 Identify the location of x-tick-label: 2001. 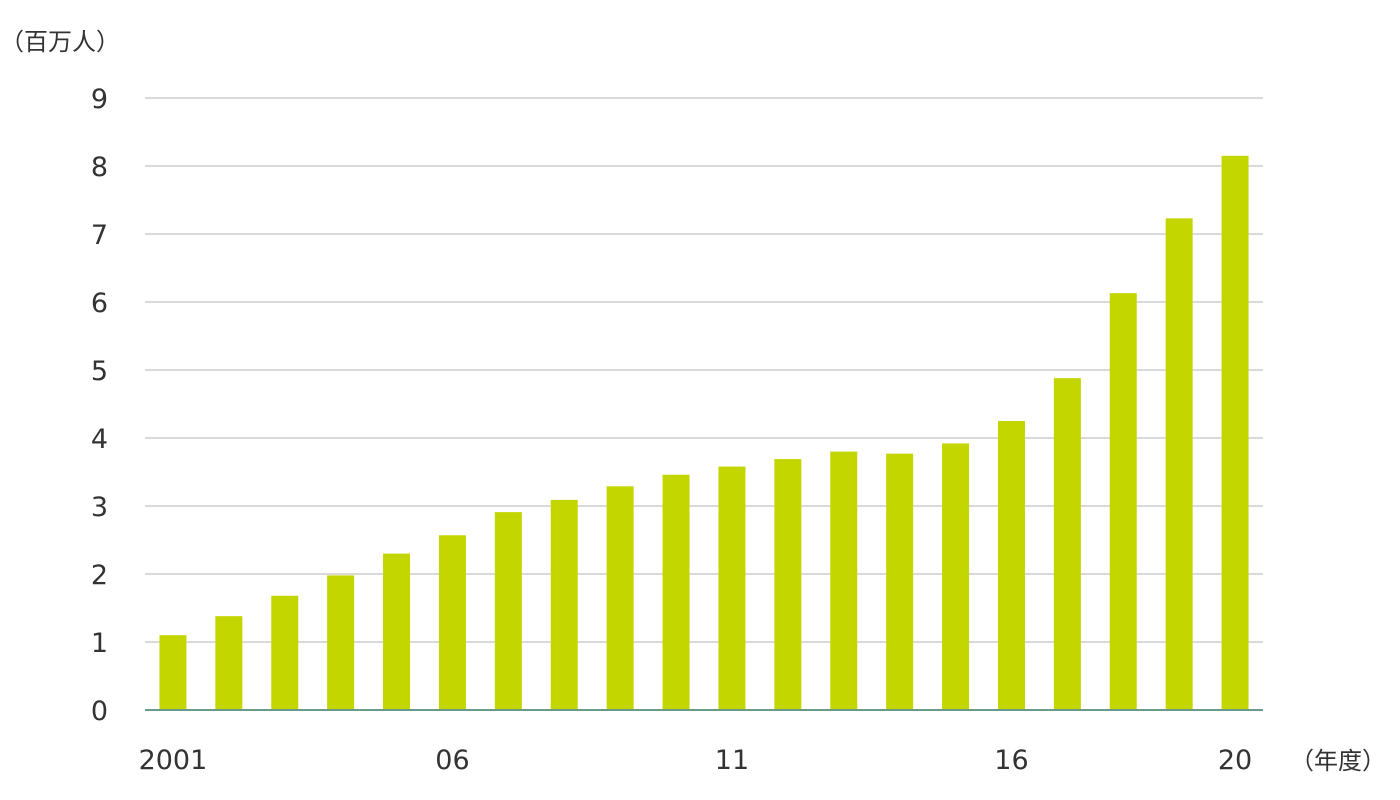
(173, 760).